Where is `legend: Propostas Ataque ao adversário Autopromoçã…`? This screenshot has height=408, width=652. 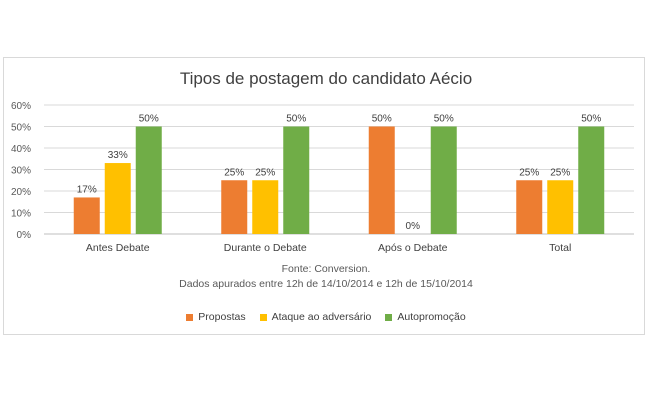
legend: Propostas Ataque ao adversário Autopromoçã… is located at coordinates (326, 317).